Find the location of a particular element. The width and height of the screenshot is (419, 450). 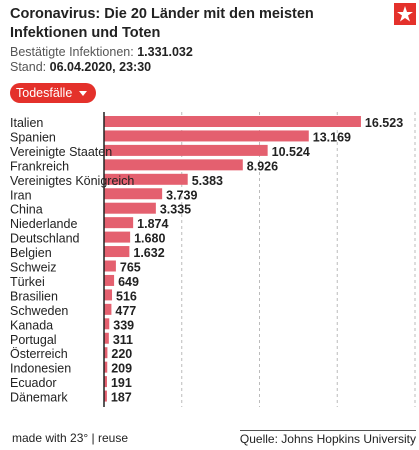

category-label: Schweiz is located at coordinates (33, 268).